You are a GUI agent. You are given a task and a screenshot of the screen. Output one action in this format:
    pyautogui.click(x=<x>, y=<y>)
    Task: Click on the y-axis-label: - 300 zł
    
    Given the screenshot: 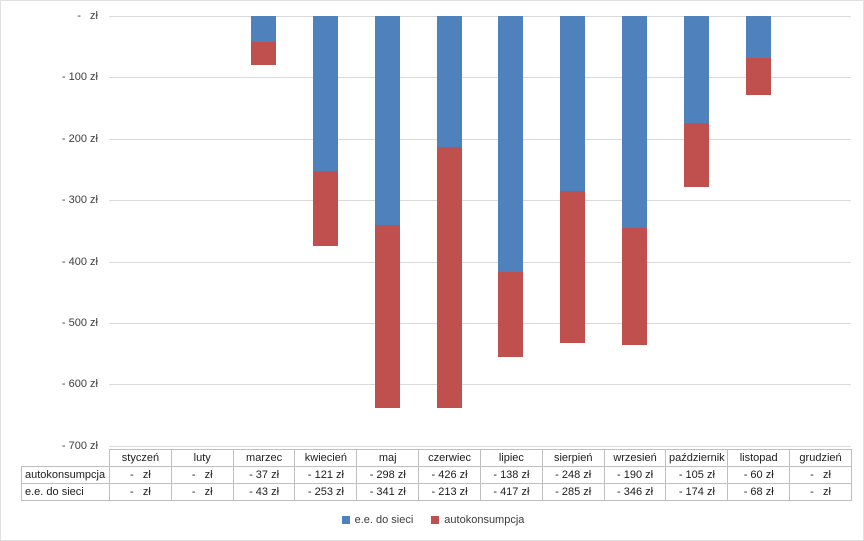 What is the action you would take?
    pyautogui.click(x=79, y=200)
    